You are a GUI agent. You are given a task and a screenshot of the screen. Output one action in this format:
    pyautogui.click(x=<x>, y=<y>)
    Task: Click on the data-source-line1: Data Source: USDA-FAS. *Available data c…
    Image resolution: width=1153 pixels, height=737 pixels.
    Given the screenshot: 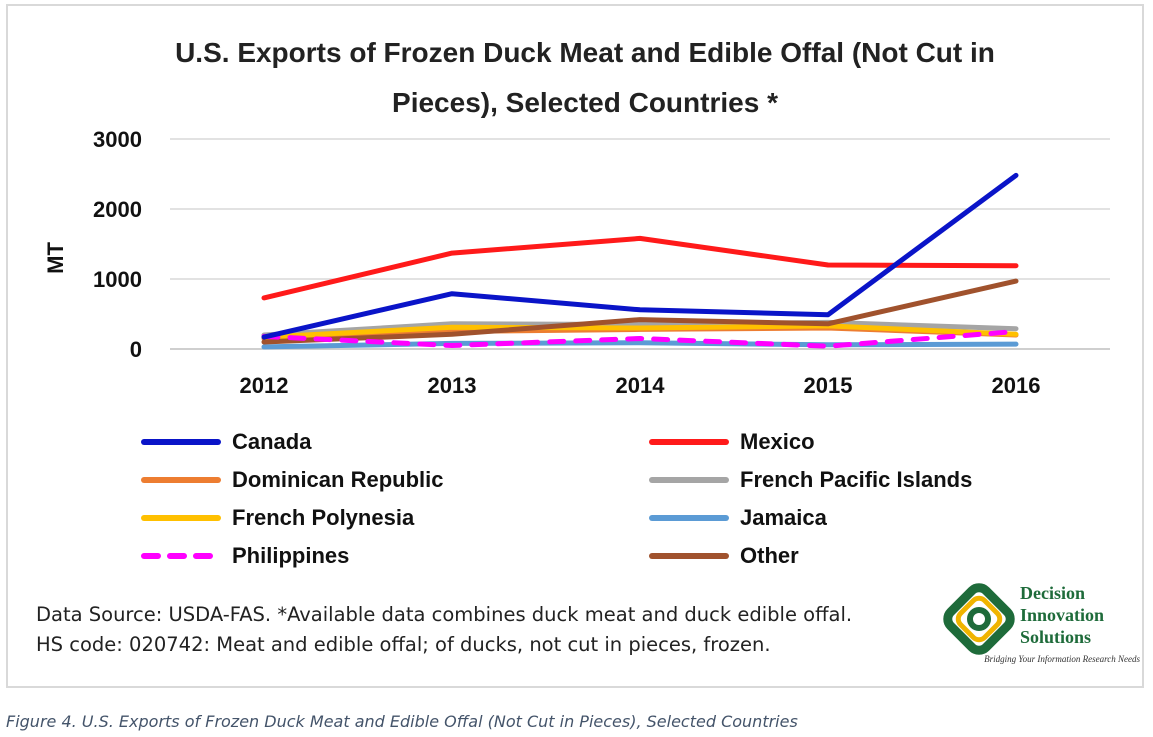 What is the action you would take?
    pyautogui.click(x=444, y=614)
    